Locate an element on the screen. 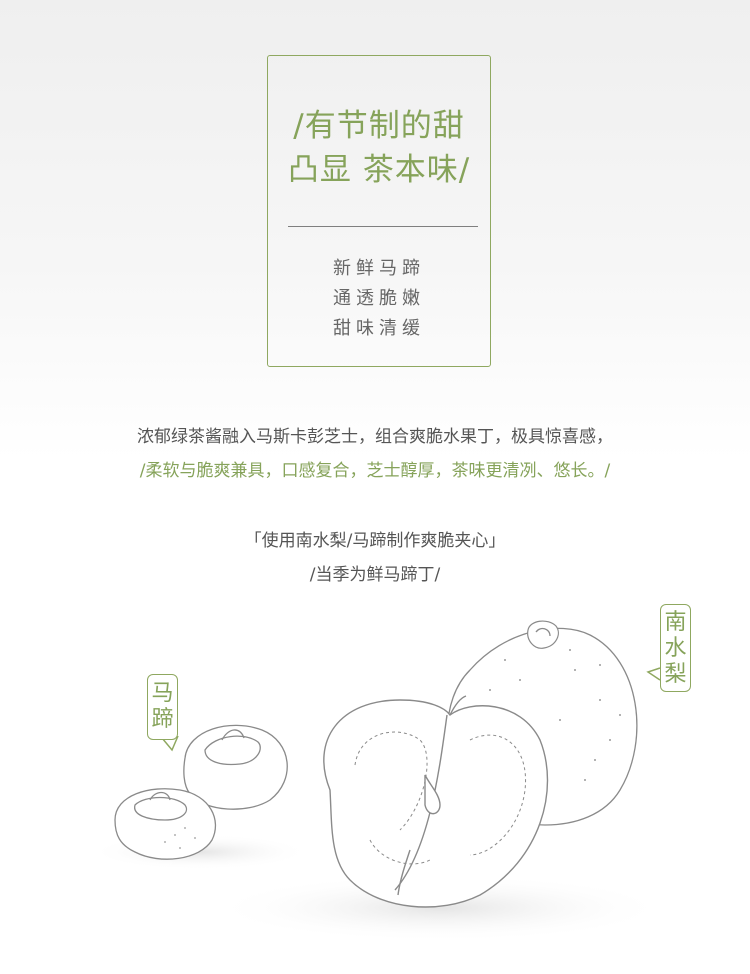 The image size is (750, 974). pear-tag-char-2: 水 is located at coordinates (675, 648).